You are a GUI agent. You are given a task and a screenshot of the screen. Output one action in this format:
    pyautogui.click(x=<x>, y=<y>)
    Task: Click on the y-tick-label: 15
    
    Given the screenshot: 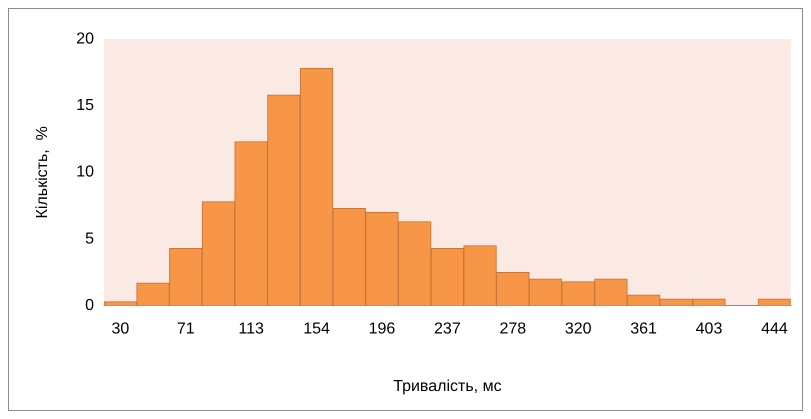 What is the action you would take?
    pyautogui.click(x=85, y=105)
    